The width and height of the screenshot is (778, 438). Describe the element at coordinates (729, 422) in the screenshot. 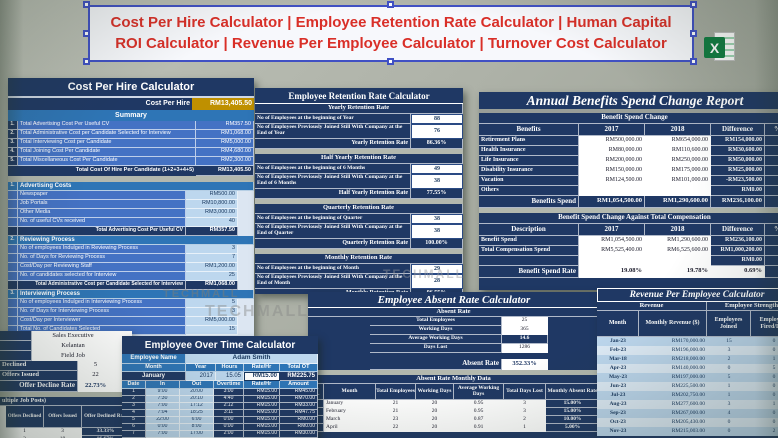

I see `employees-joined: 0` at that location.